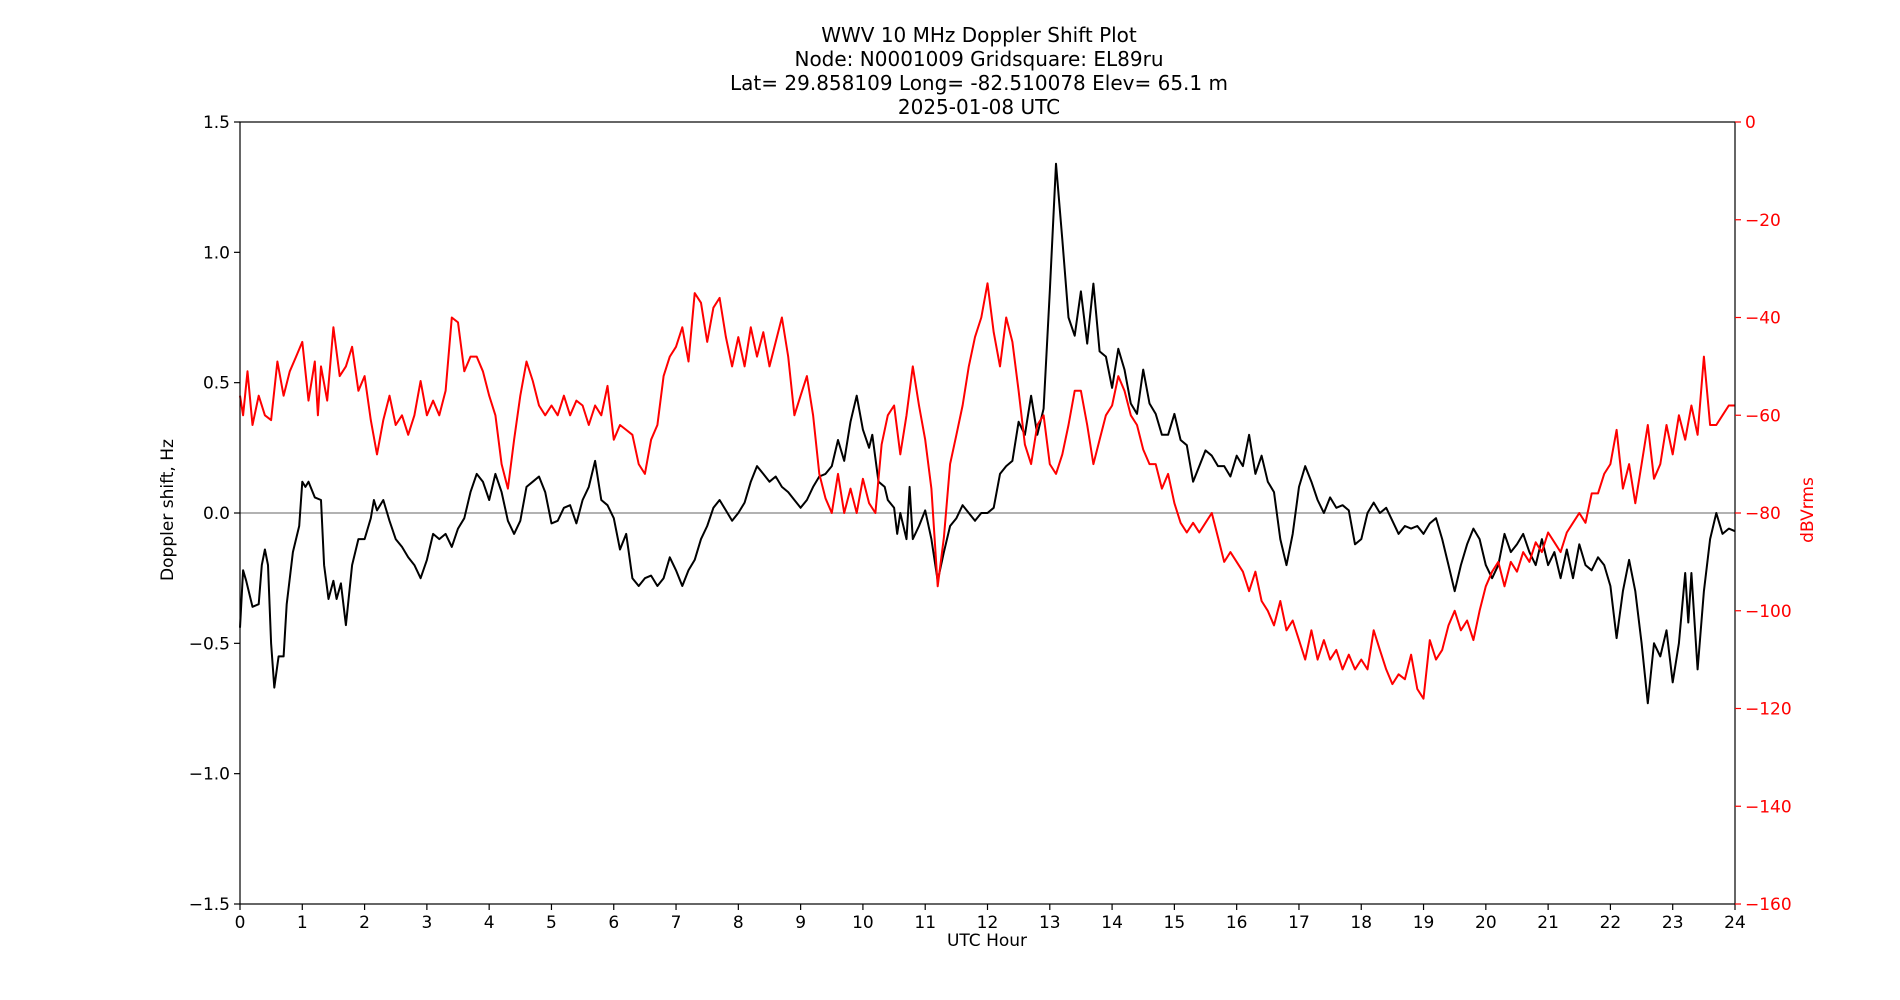 The width and height of the screenshot is (1900, 1000). What do you see at coordinates (1808, 510) in the screenshot?
I see `y2-axis-label: dBVrms` at bounding box center [1808, 510].